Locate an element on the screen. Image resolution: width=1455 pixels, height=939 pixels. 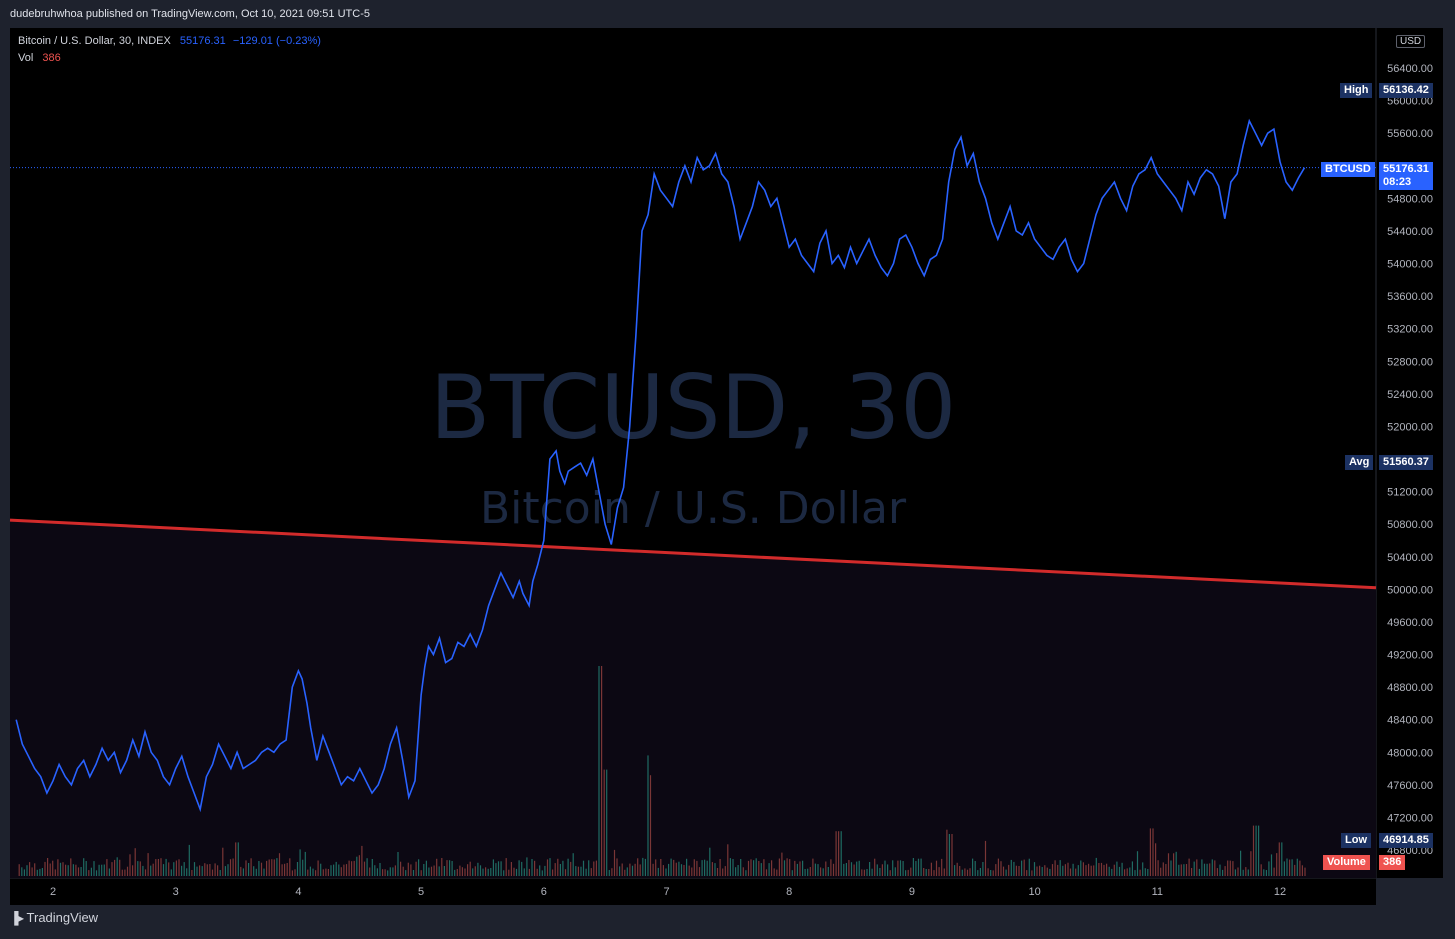
x-tick-label: 2 is located at coordinates (53, 892).